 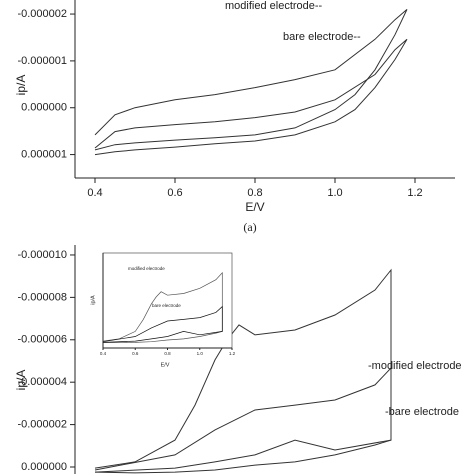 I want to click on annotation: -bare electrode, so click(x=422, y=412).